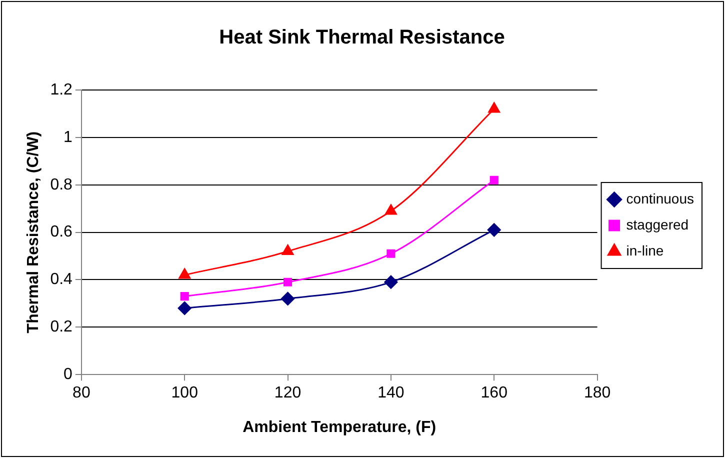 The width and height of the screenshot is (726, 459). Describe the element at coordinates (68, 137) in the screenshot. I see `y-tick-label: 1` at that location.